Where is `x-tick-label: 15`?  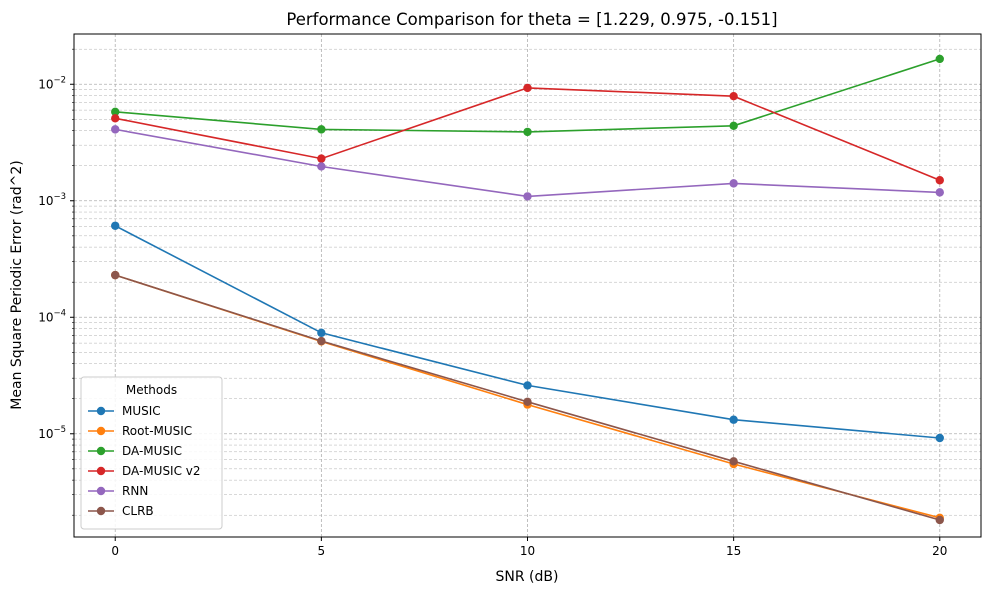 x-tick-label: 15 is located at coordinates (733, 551).